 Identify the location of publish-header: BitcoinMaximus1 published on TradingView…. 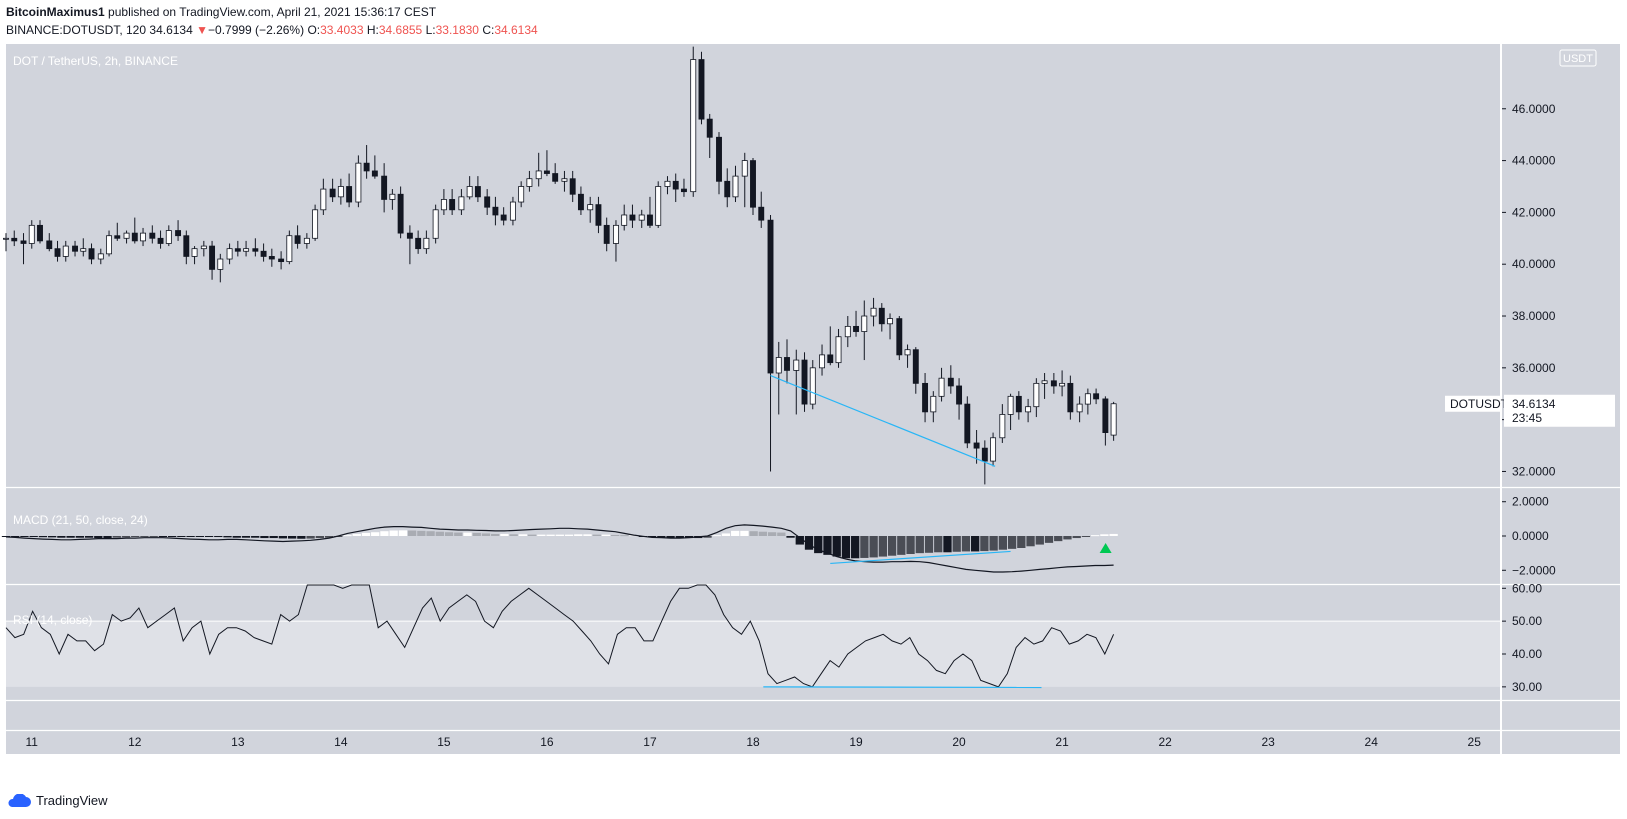
(221, 12).